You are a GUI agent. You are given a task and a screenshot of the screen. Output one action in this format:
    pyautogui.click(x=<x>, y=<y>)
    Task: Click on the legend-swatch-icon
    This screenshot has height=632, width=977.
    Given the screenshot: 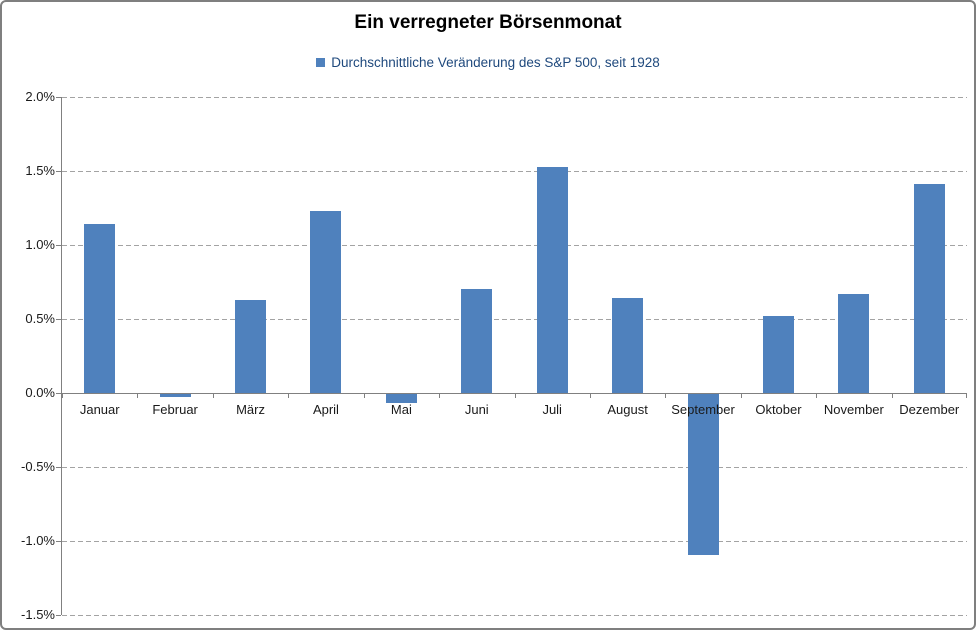 What is the action you would take?
    pyautogui.click(x=321, y=62)
    